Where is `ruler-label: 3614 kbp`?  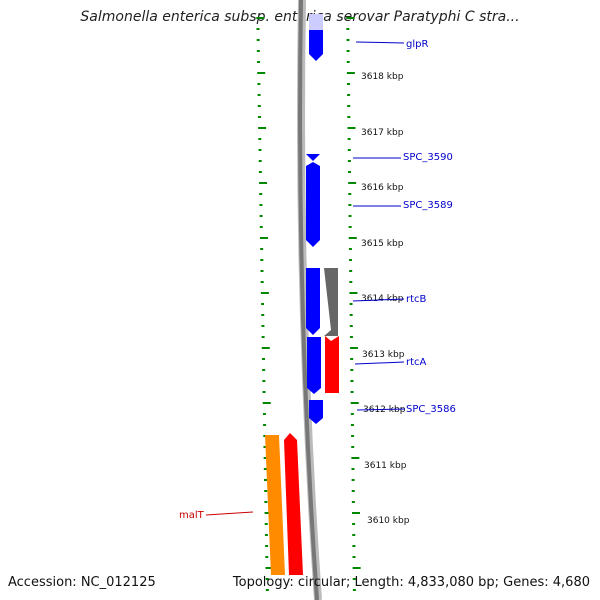
ruler-label: 3614 kbp is located at coordinates (382, 299).